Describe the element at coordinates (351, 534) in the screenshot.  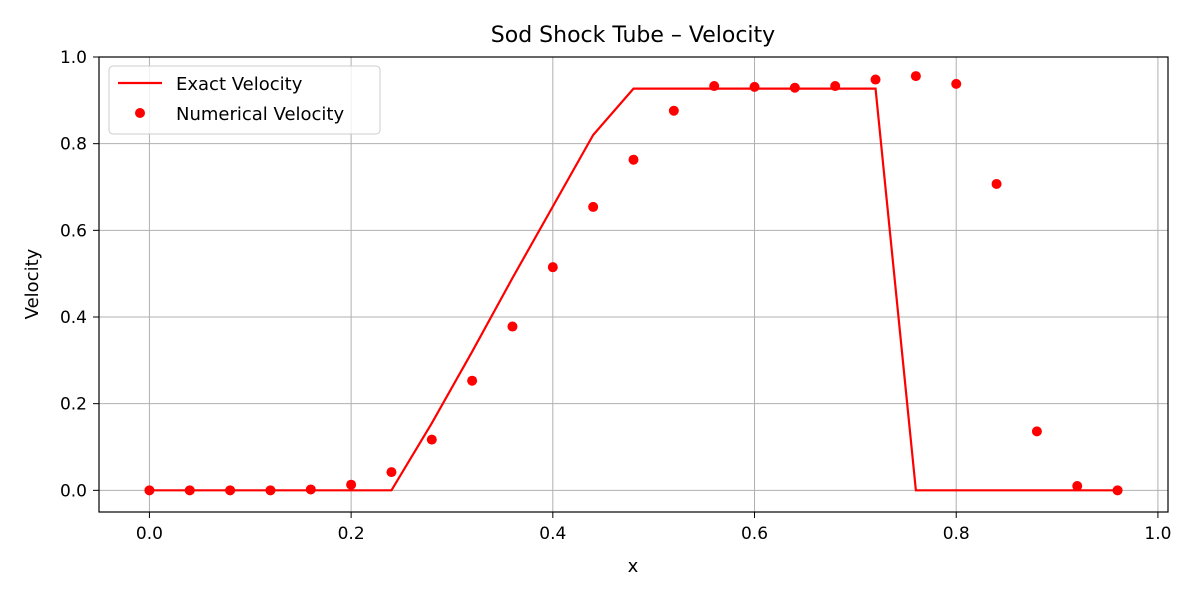
I see `x-tick-label: 0.2` at that location.